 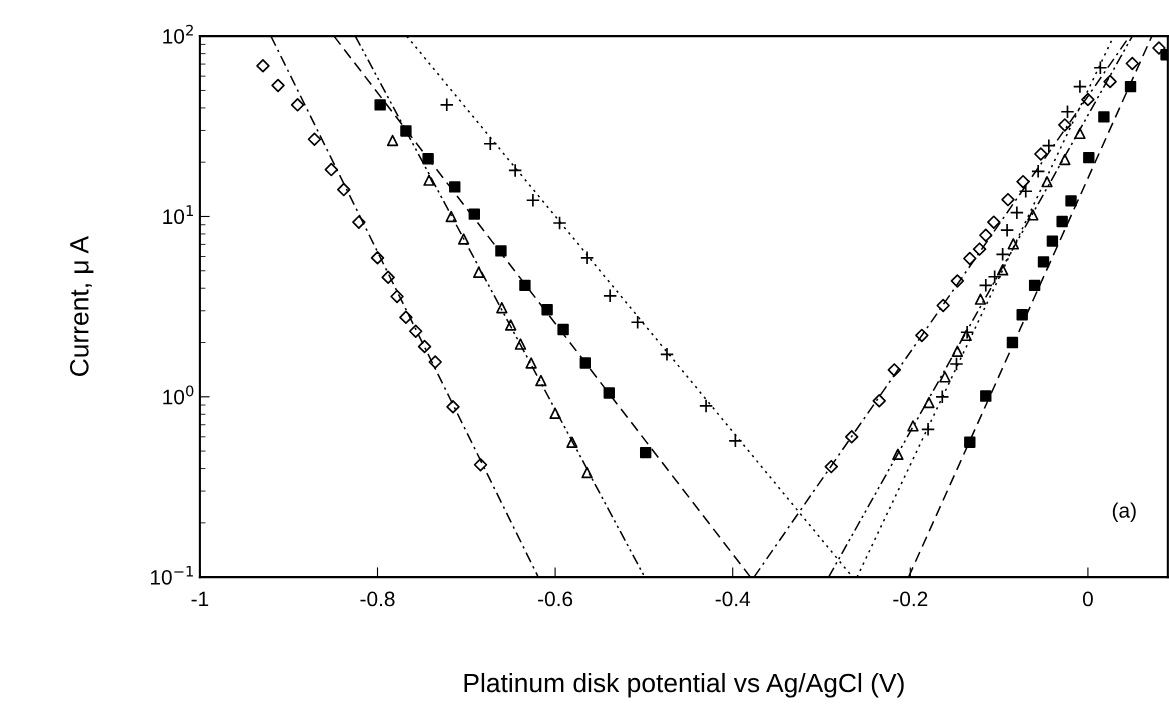 I want to click on x-tick-label: 0, so click(x=1087, y=599).